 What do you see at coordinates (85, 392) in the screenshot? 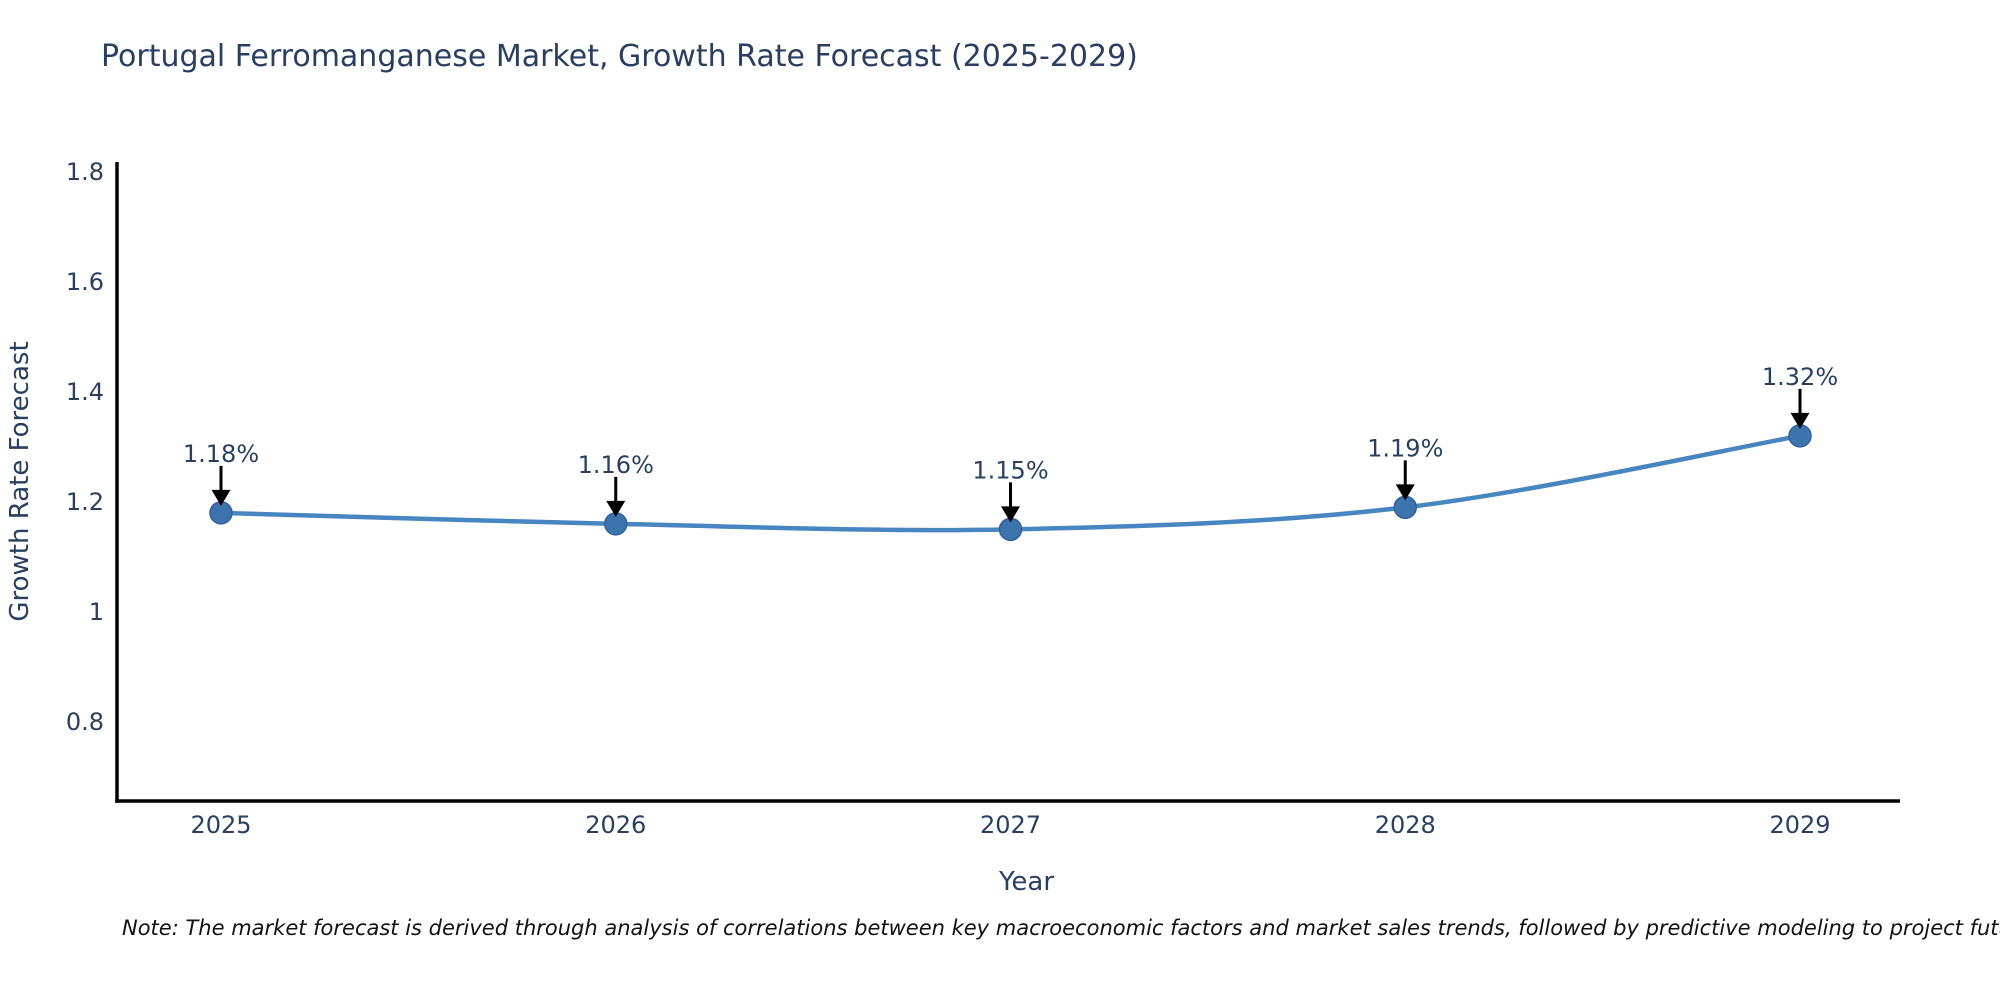
I see `y-tick-label: 1.4` at bounding box center [85, 392].